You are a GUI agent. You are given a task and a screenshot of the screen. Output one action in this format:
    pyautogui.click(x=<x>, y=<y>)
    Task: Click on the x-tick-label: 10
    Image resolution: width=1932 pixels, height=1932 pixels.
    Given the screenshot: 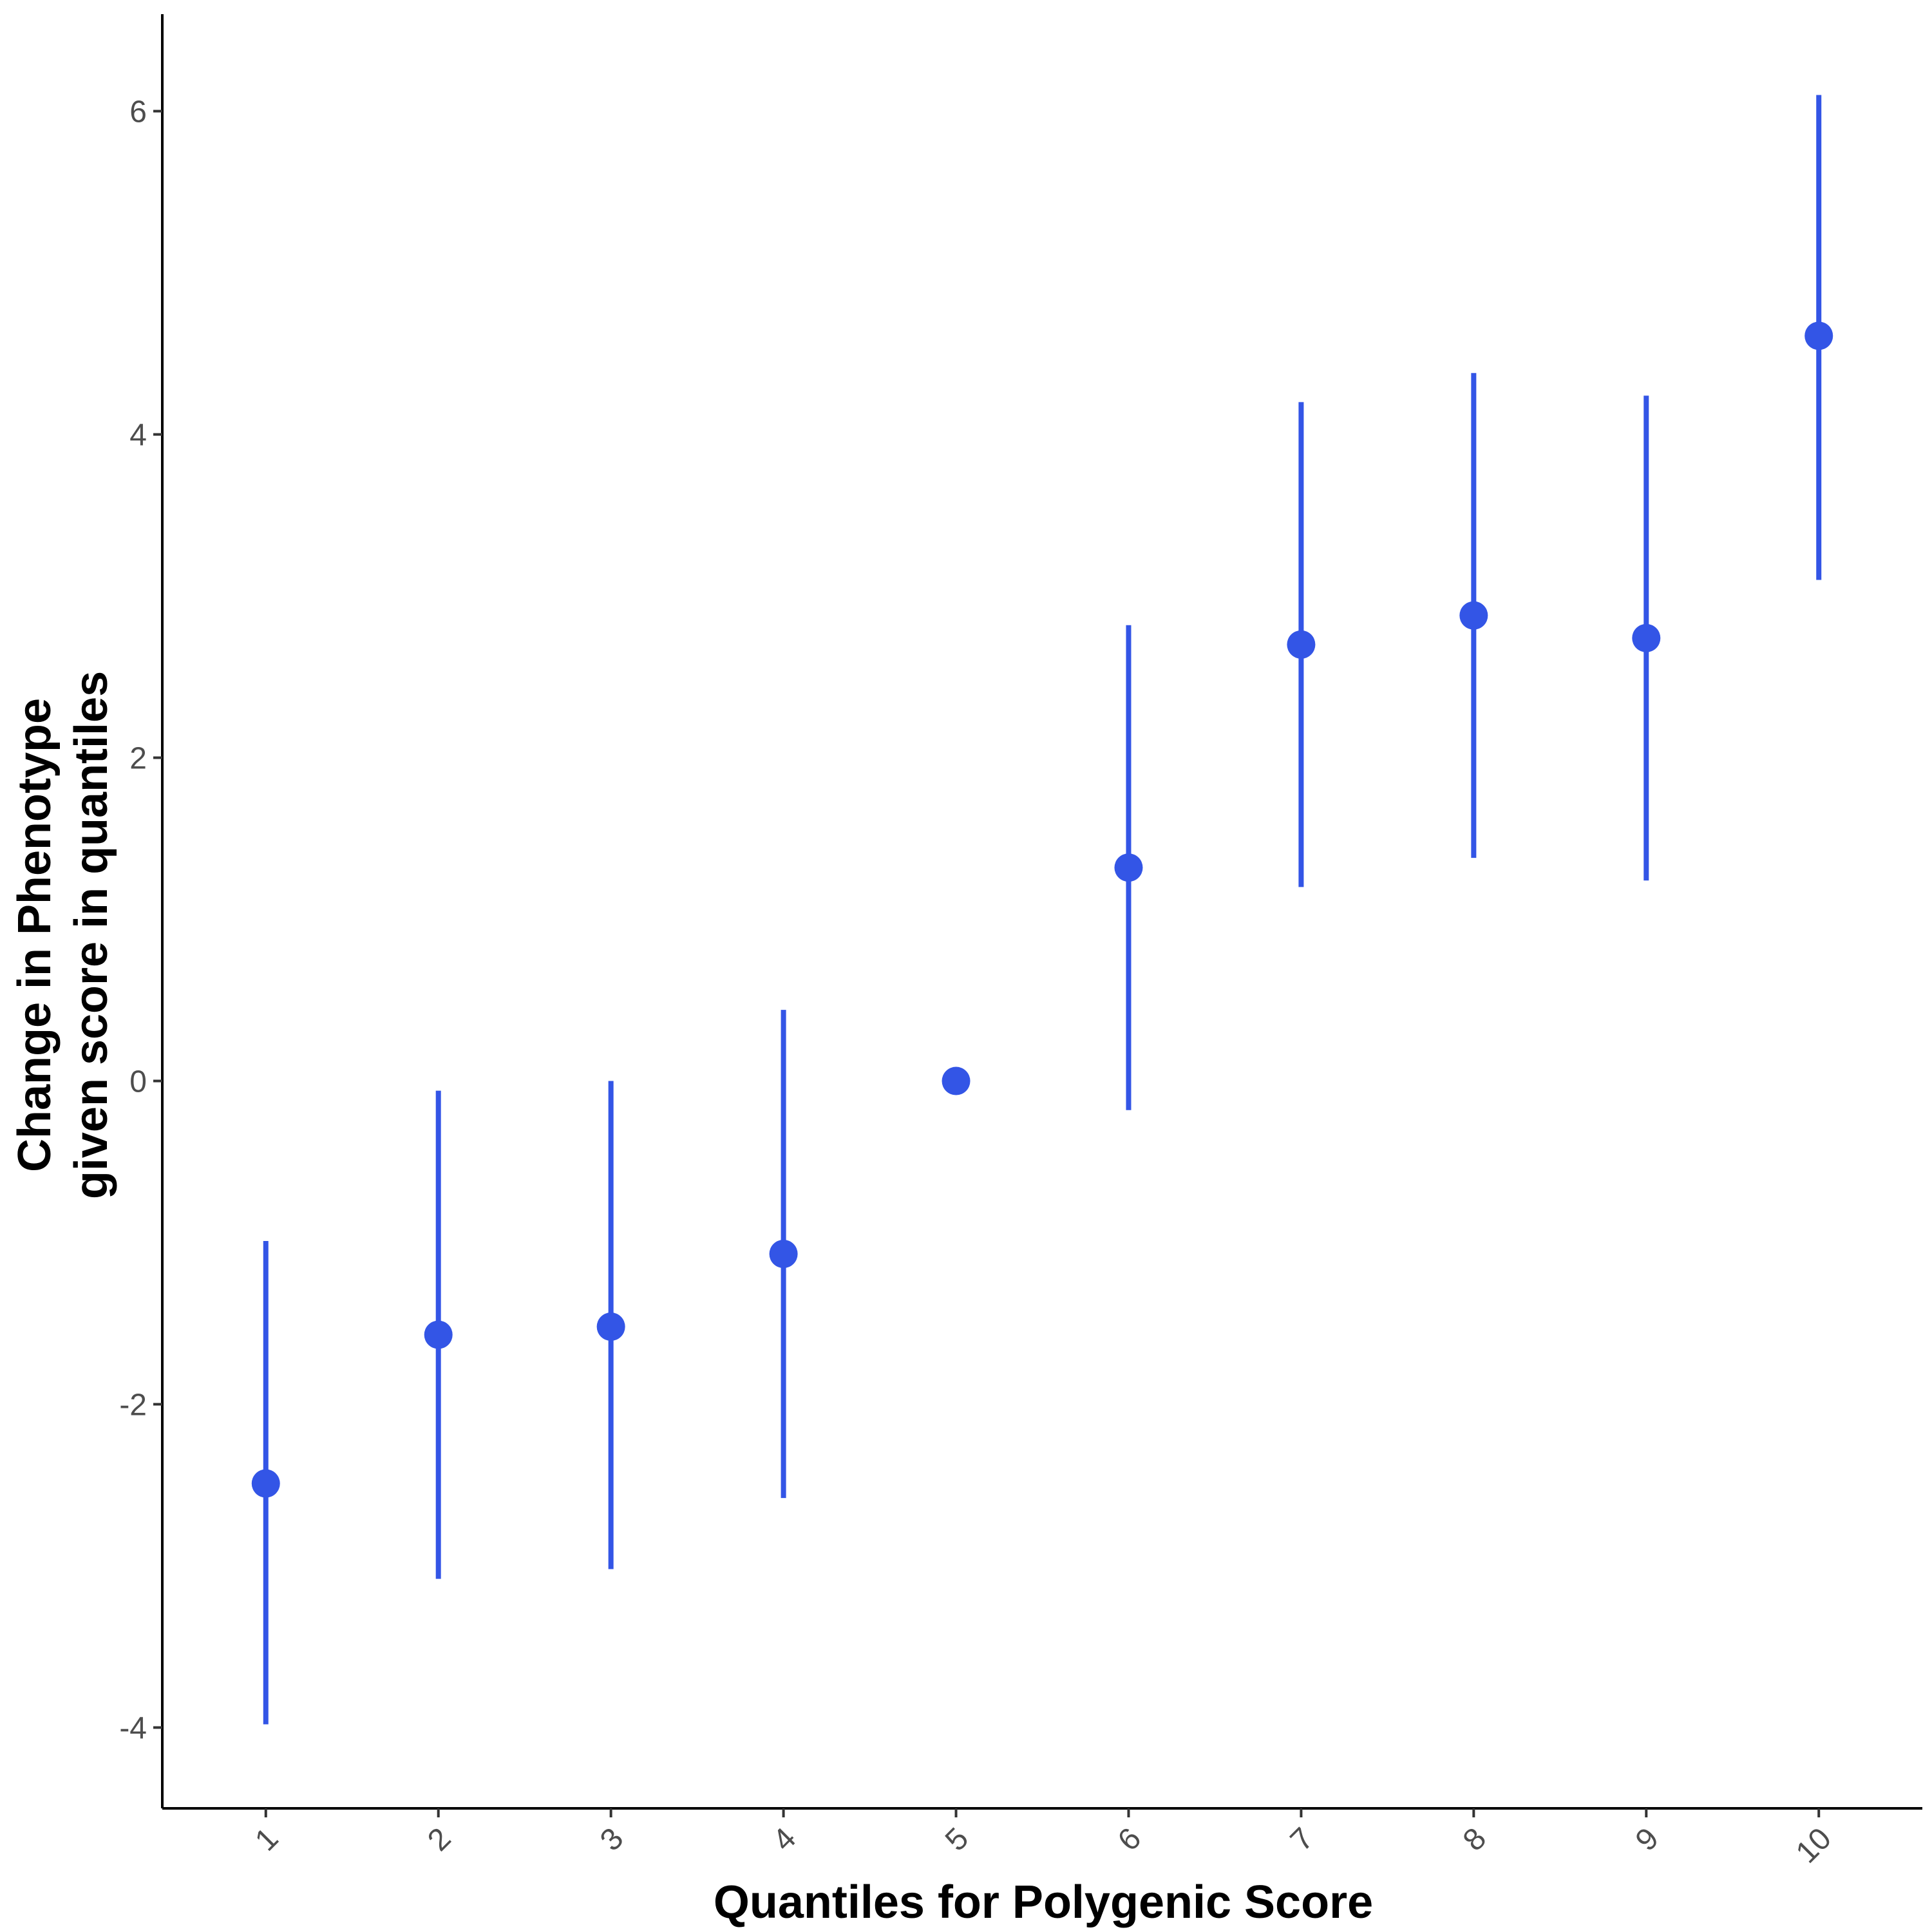 What is the action you would take?
    pyautogui.click(x=1814, y=1845)
    